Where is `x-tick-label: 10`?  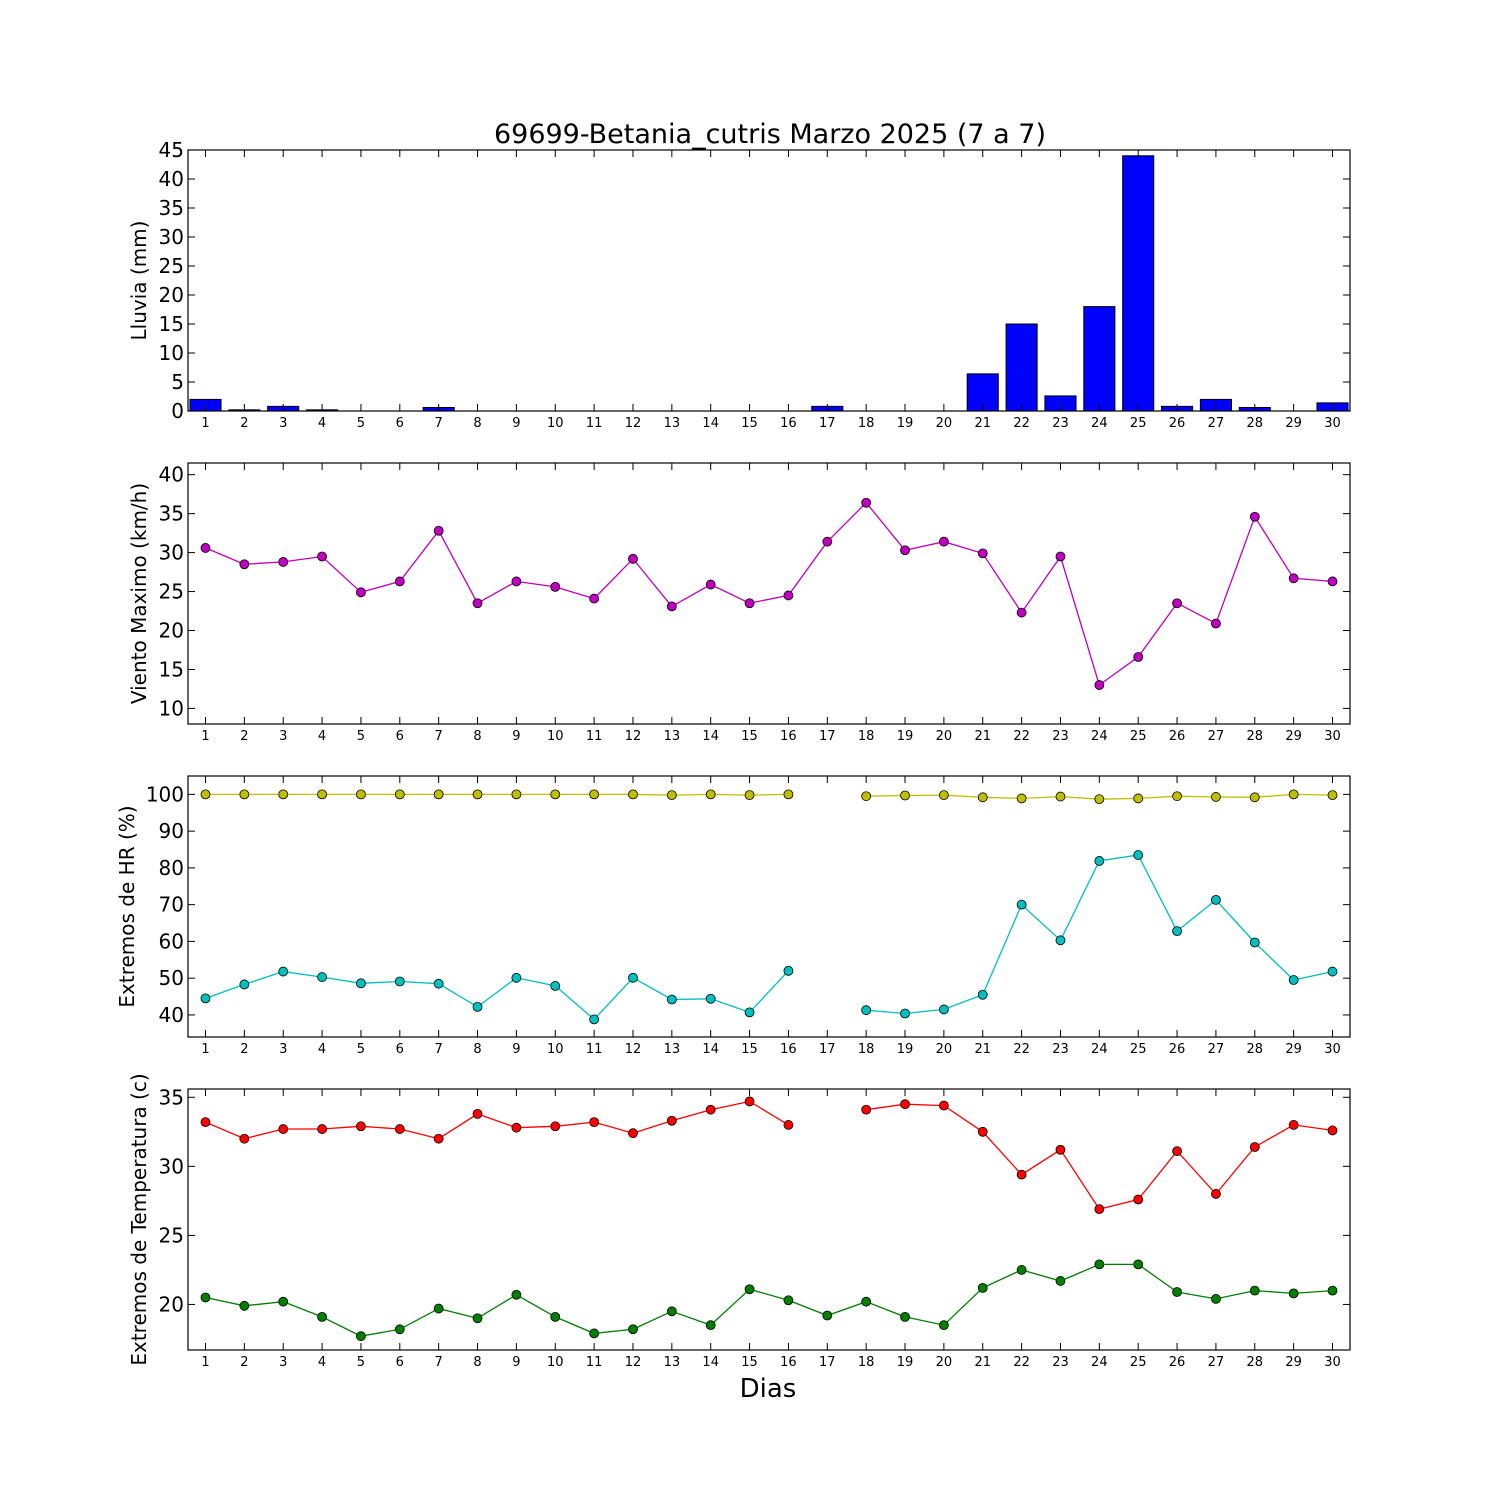
x-tick-label: 10 is located at coordinates (555, 1049).